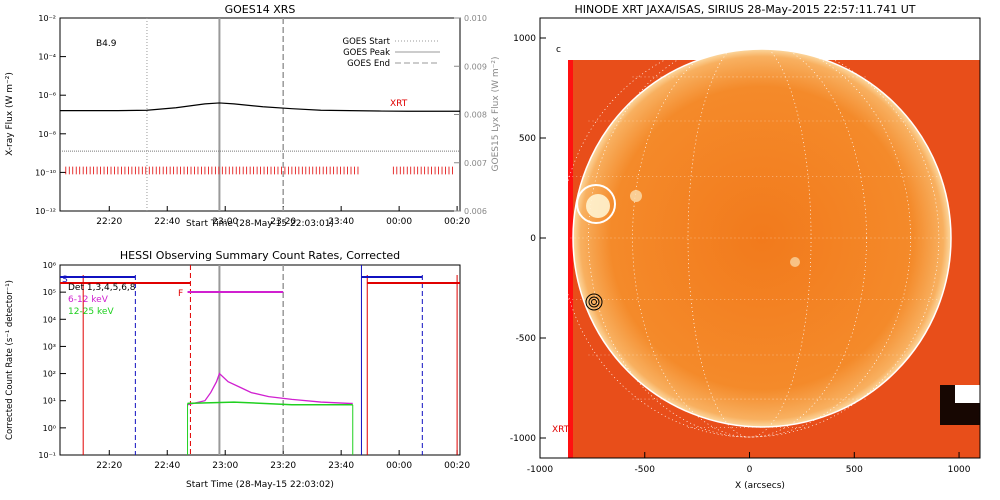 This screenshot has width=1000, height=500. I want to click on xrt-x-tick-label: 1000, so click(959, 470).